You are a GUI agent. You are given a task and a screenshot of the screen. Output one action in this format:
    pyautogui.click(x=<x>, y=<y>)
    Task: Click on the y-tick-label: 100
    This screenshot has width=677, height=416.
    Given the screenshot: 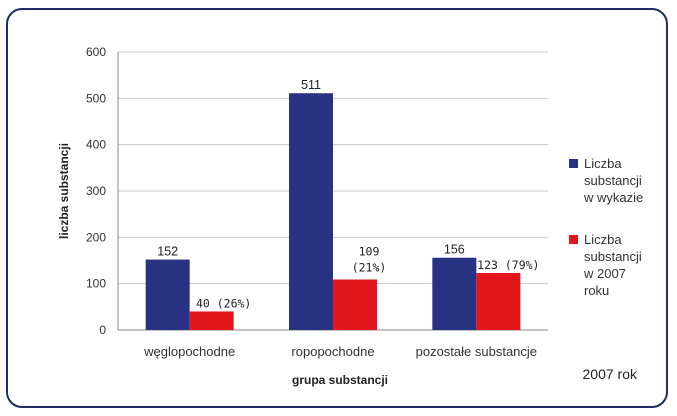 What is the action you would take?
    pyautogui.click(x=96, y=284)
    